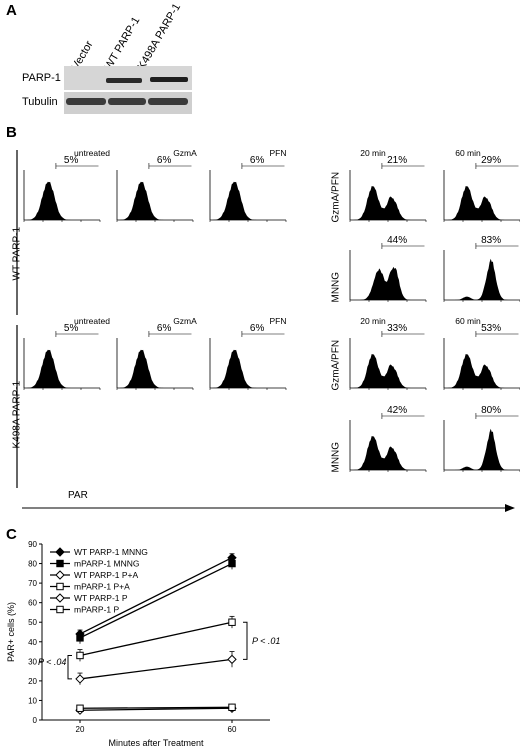  I want to click on legend-entry: WT PARP-1 P, so click(89, 598).